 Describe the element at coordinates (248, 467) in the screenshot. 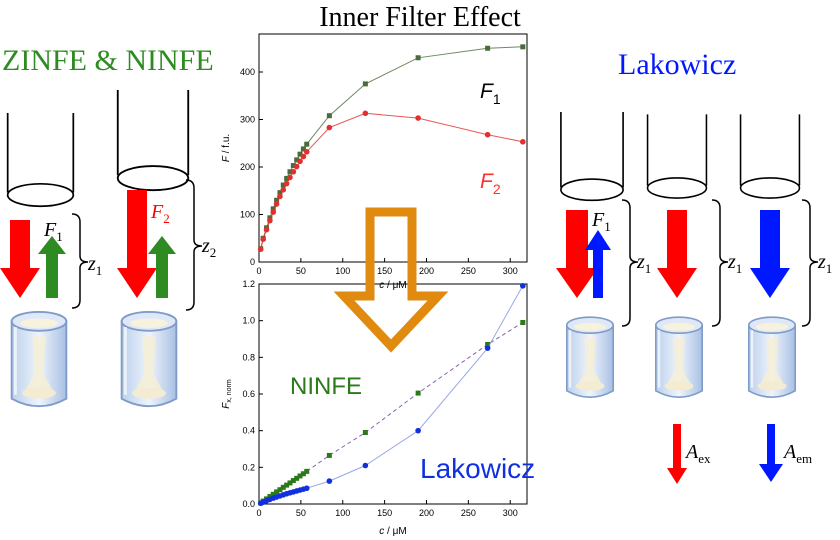

I see `y-tick-label: 0.2` at that location.